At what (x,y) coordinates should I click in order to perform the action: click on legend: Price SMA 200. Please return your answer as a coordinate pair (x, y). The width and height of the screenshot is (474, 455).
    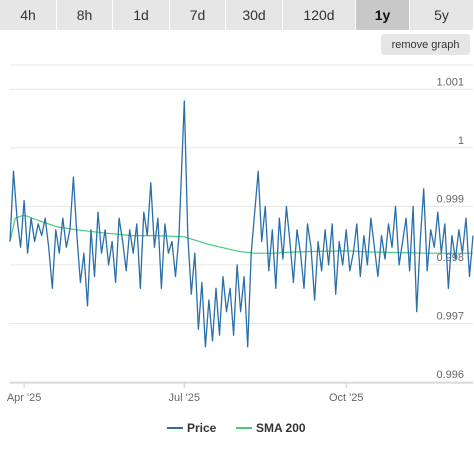
    Looking at the image, I should click on (236, 428).